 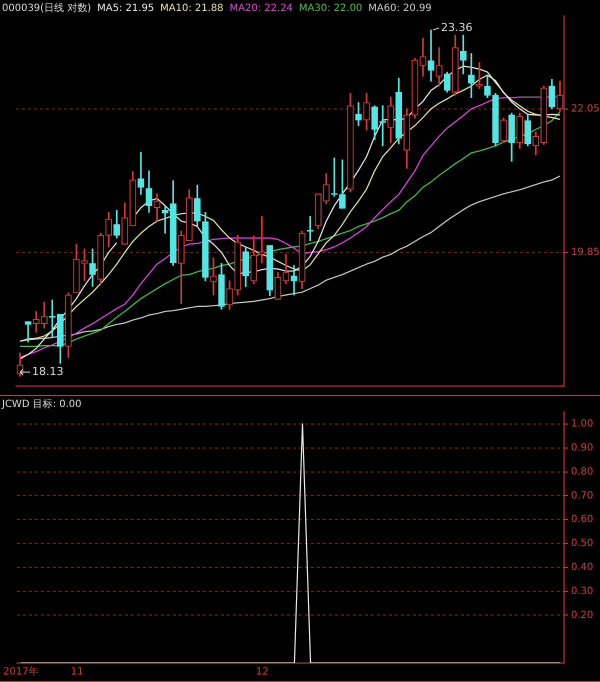 I want to click on chart-title: JCWD 目标: 0.00, so click(x=42, y=404).